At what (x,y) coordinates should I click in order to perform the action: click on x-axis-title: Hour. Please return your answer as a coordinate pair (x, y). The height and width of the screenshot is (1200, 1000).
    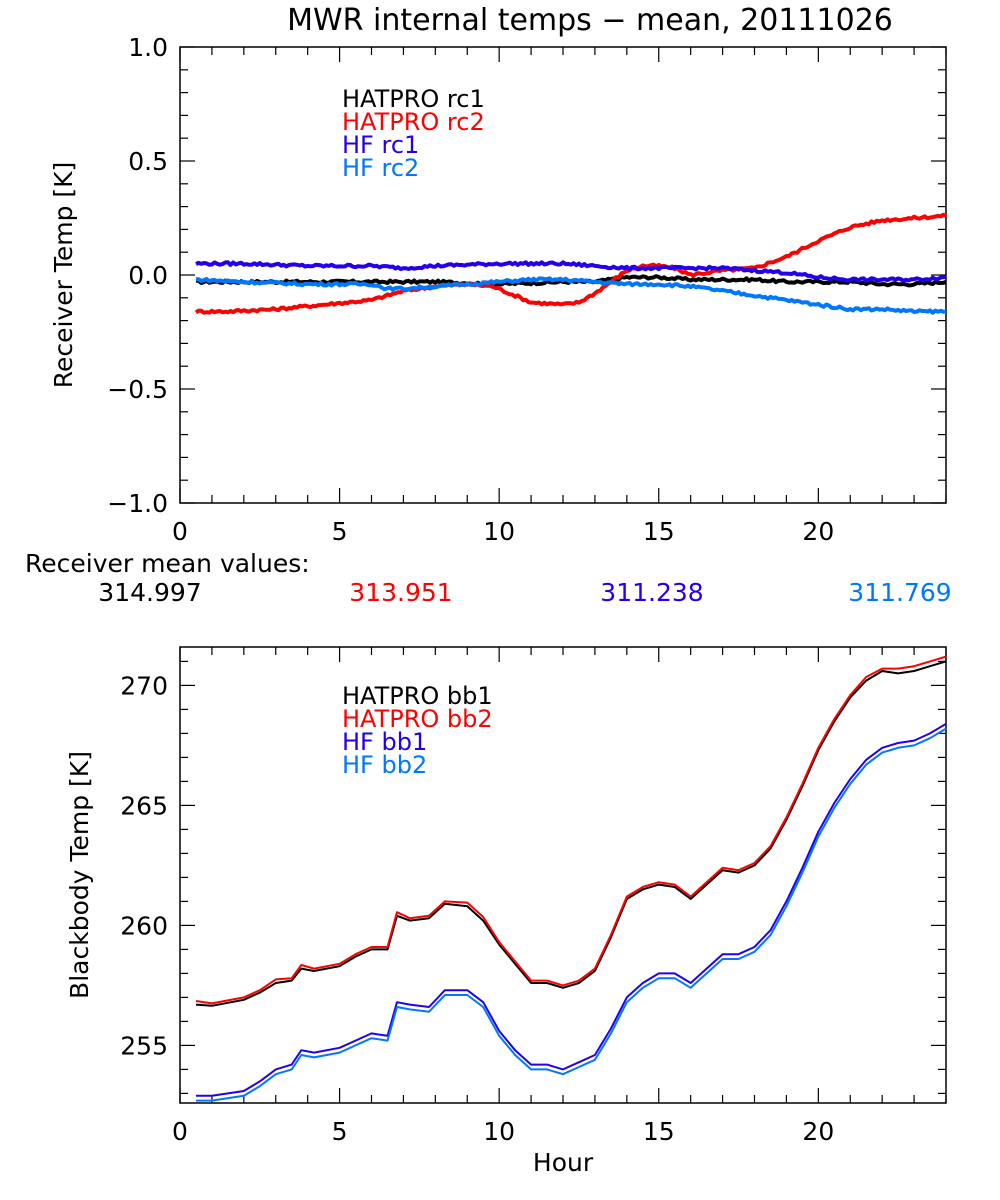
    Looking at the image, I should click on (563, 1162).